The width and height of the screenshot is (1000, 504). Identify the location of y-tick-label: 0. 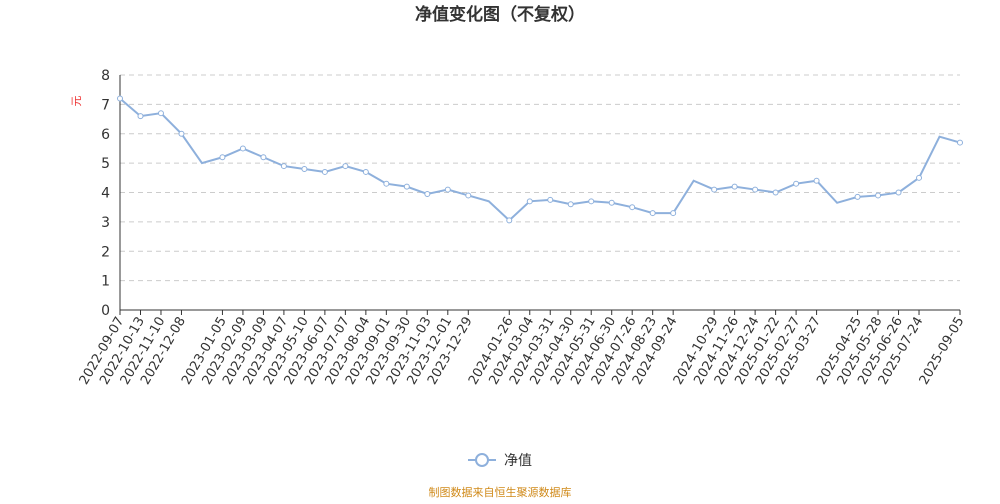
(105, 311).